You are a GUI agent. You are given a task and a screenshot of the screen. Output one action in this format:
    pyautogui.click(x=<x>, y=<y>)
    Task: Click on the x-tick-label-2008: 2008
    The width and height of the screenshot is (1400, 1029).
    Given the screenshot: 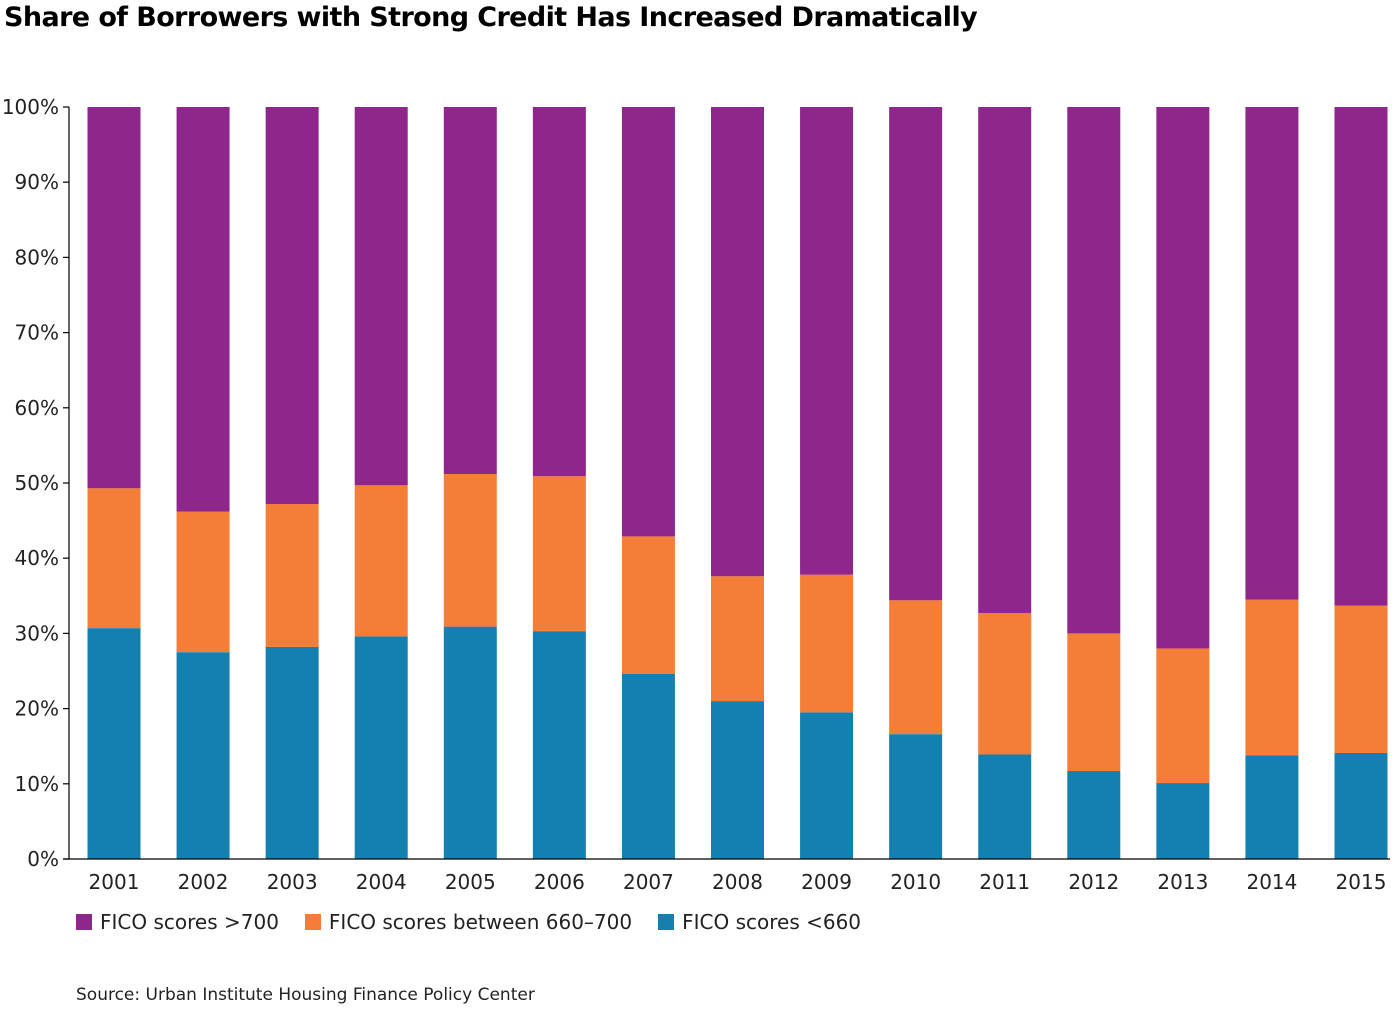 What is the action you would take?
    pyautogui.click(x=737, y=882)
    